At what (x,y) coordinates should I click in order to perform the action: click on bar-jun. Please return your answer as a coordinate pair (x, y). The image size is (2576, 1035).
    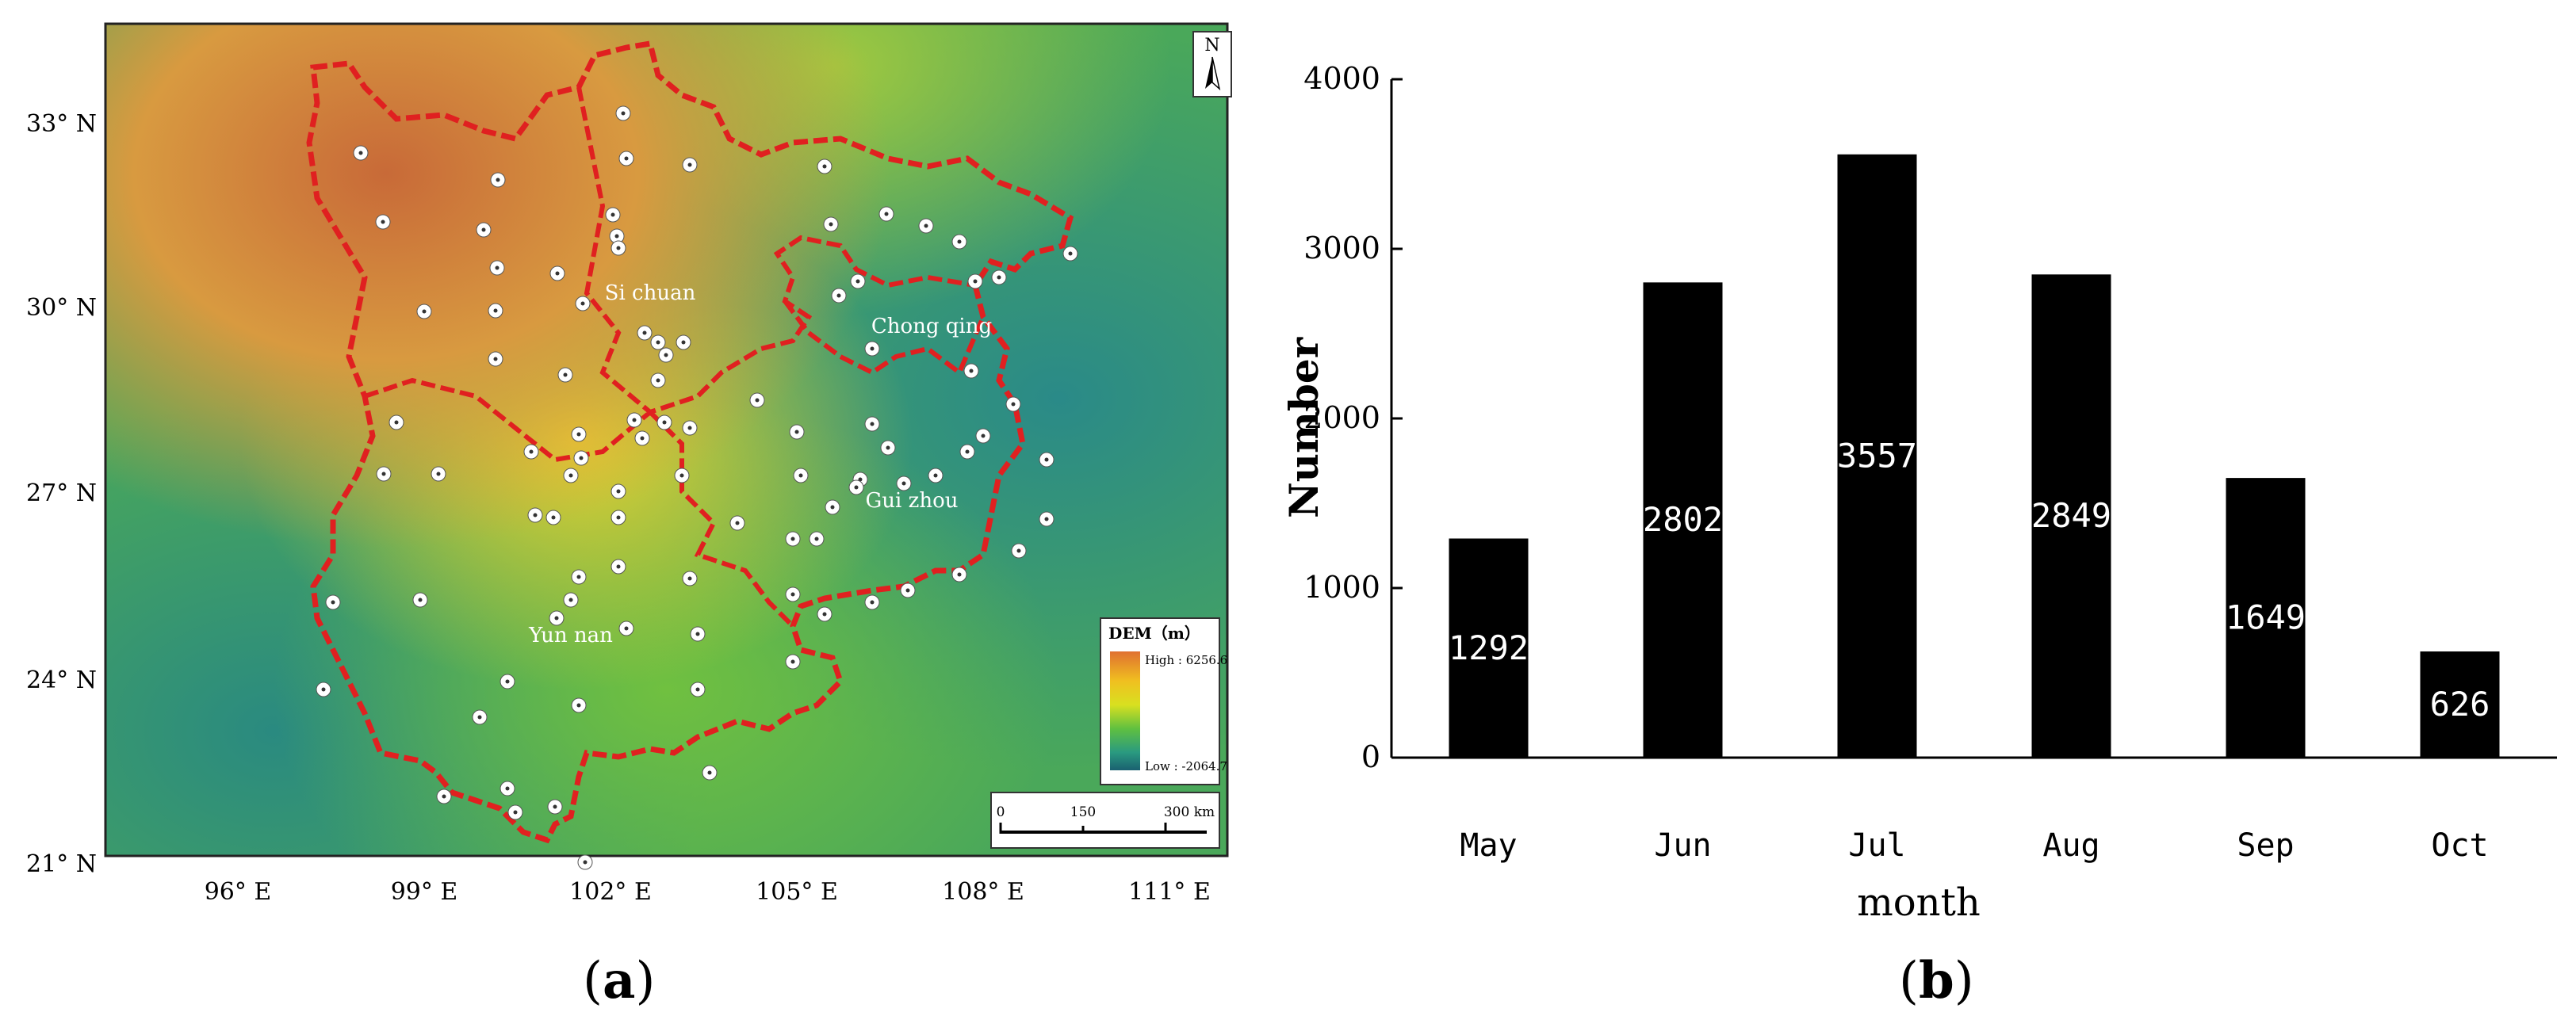
    Looking at the image, I should click on (1683, 520).